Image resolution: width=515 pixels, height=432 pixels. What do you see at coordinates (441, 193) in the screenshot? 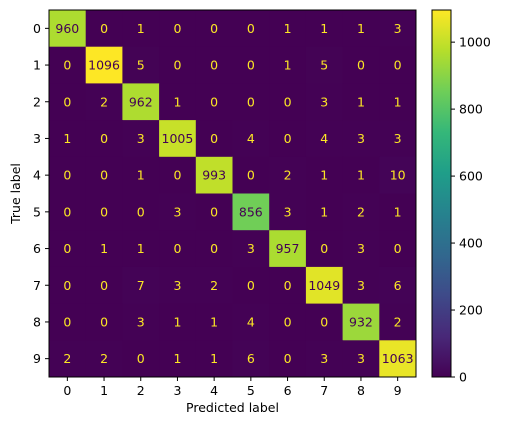
I see `colorbar-frame` at bounding box center [441, 193].